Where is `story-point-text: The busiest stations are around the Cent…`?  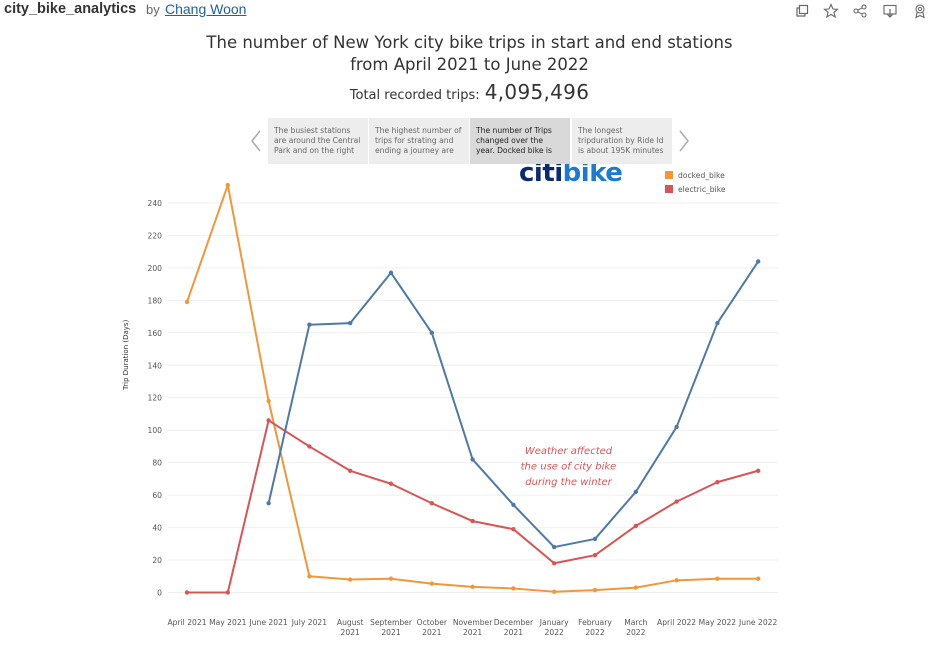
story-point-text: The busiest stations are around the Cent… is located at coordinates (317, 141).